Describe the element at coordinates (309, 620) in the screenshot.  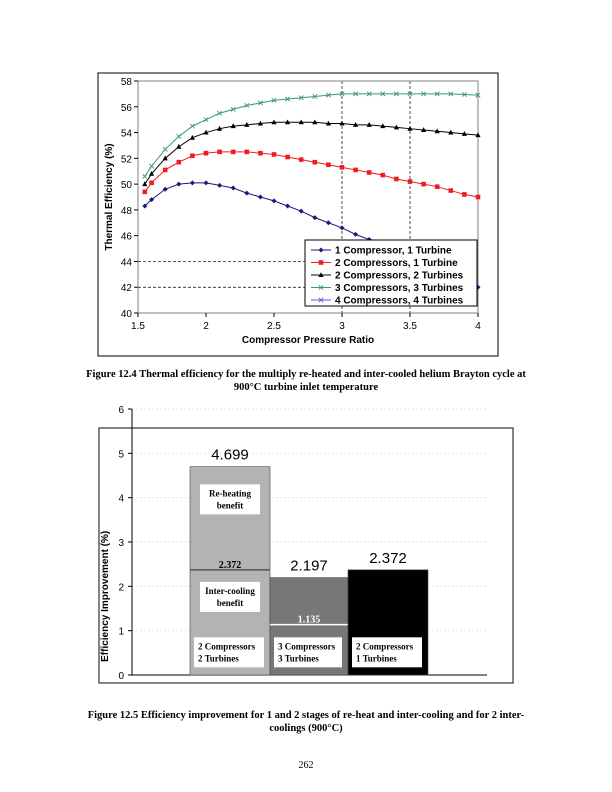
I see `split-label: 1.135` at that location.